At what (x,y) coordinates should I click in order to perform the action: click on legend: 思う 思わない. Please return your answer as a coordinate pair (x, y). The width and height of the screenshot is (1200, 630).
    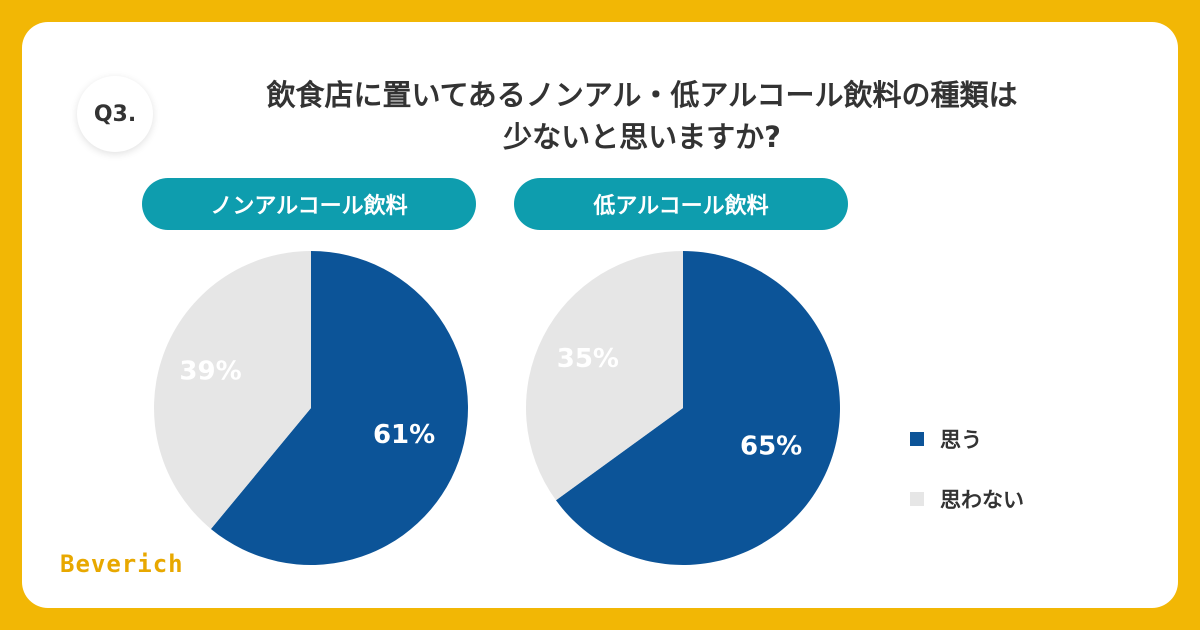
    Looking at the image, I should click on (967, 484).